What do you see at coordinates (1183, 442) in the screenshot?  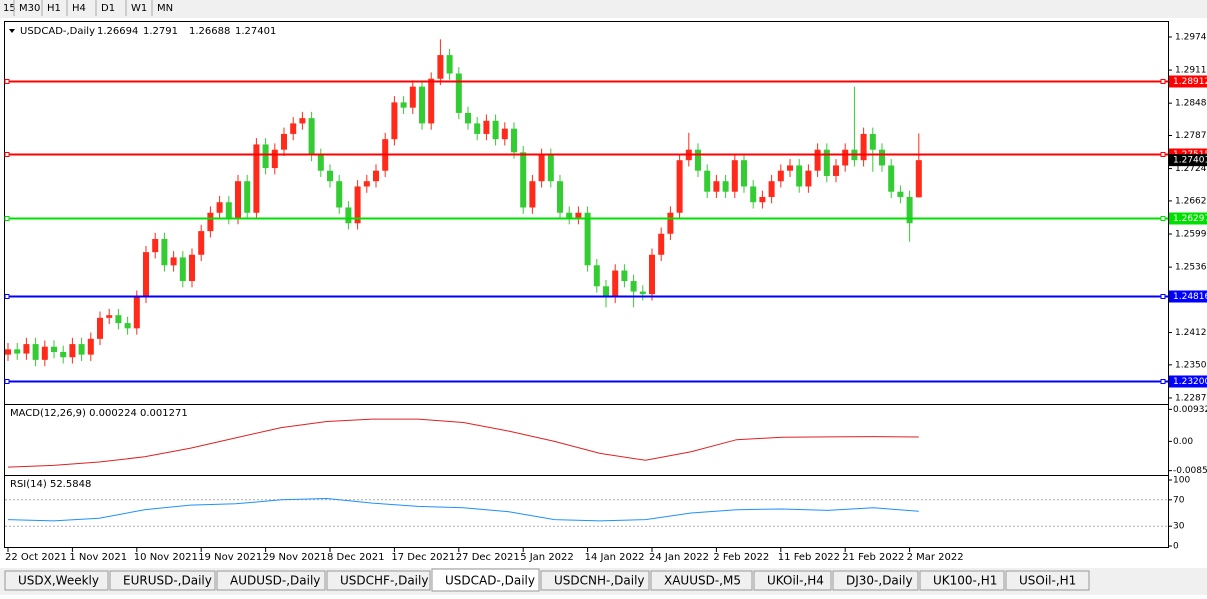 I see `y-tick-label: 0.00` at bounding box center [1183, 442].